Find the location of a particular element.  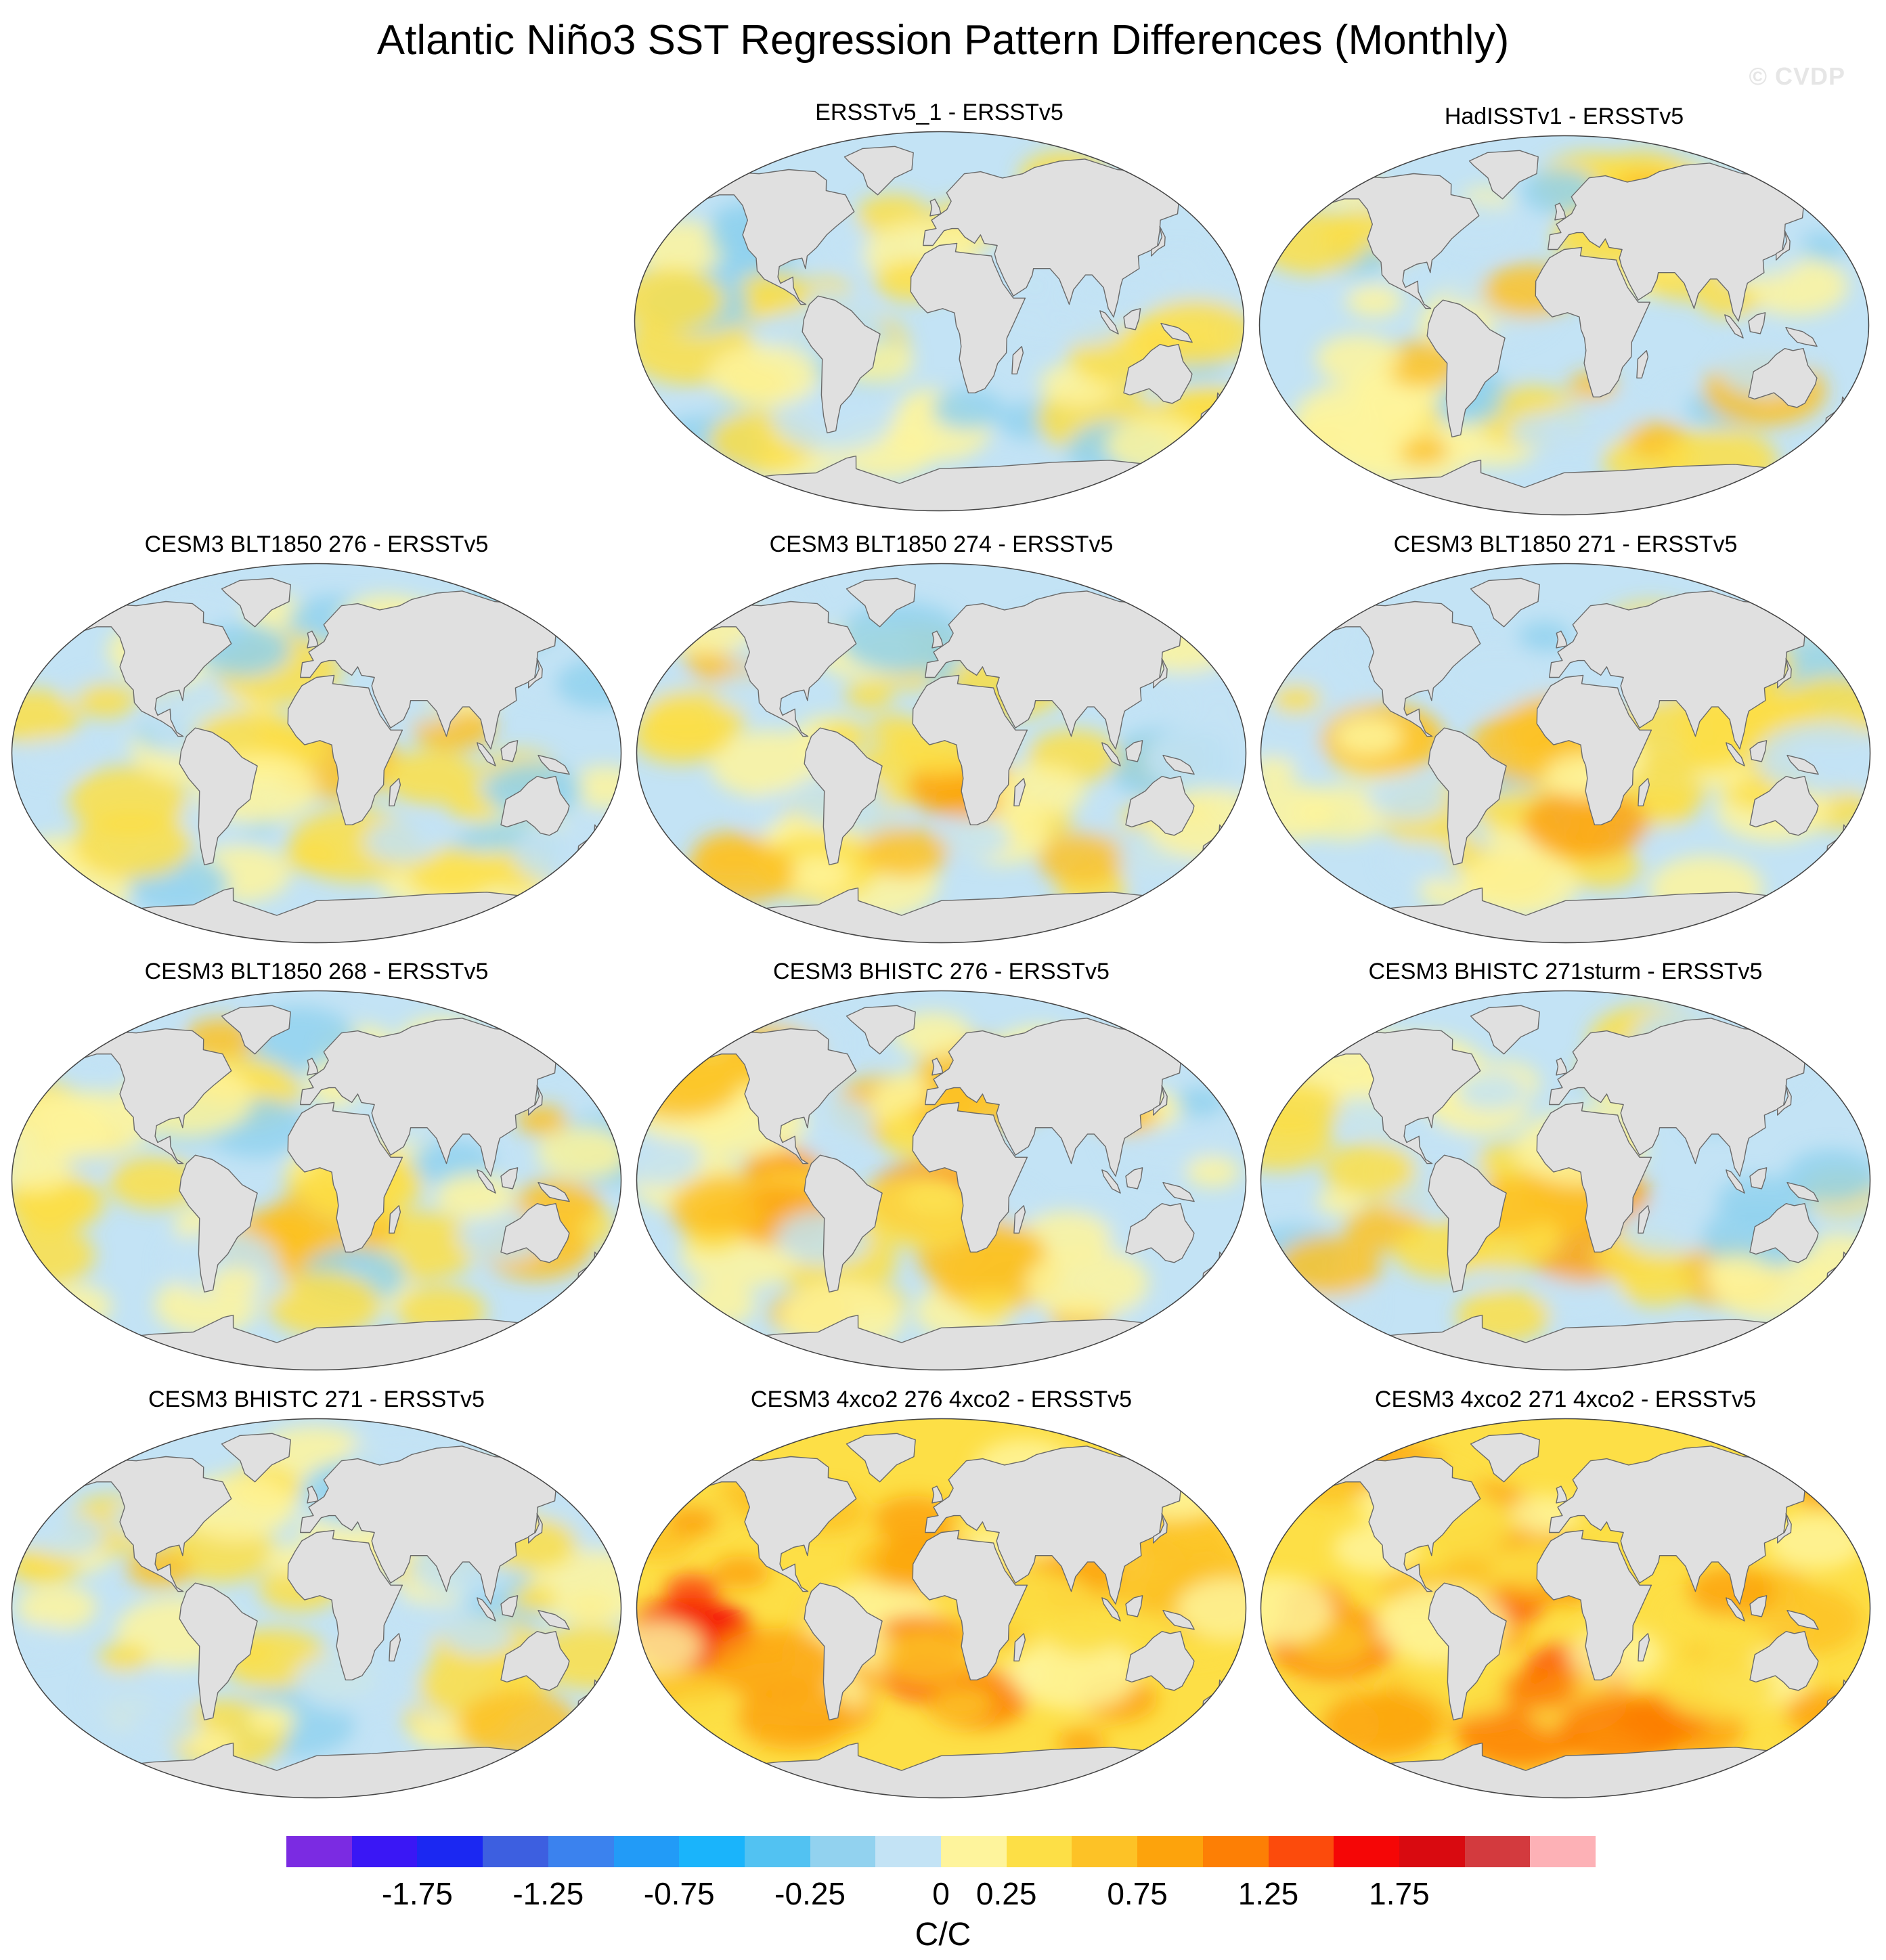

panel-title: CESM3 BHISTC 276 - ERSSTv5 is located at coordinates (941, 971).